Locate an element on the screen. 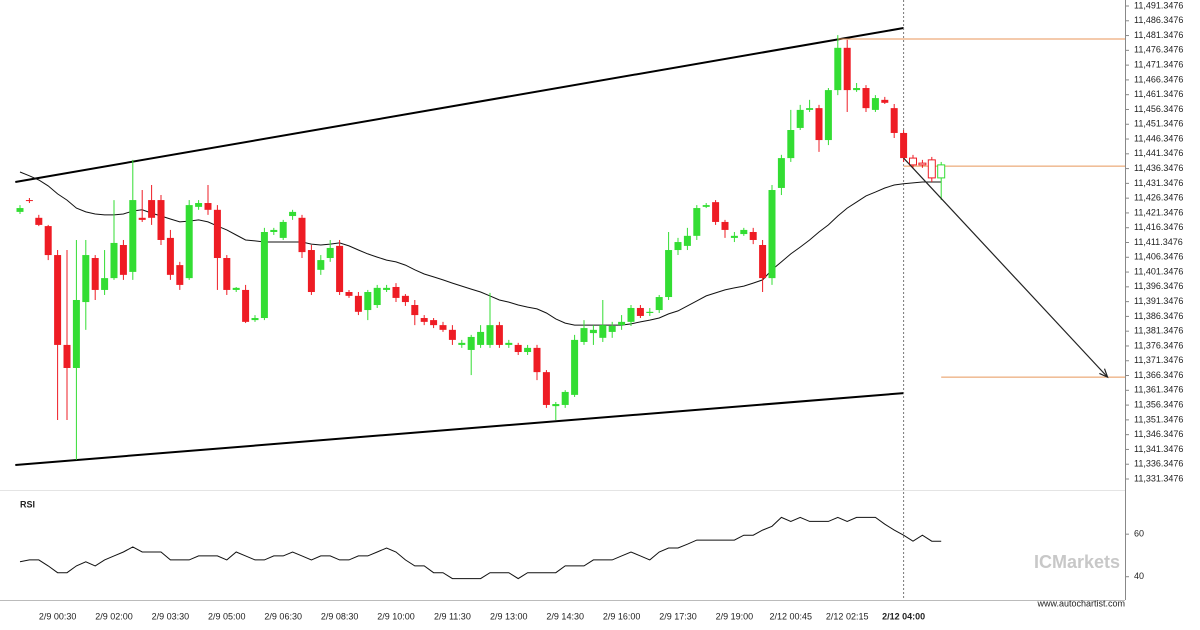 The height and width of the screenshot is (630, 1200). watermark: ICMarkets is located at coordinates (1077, 562).